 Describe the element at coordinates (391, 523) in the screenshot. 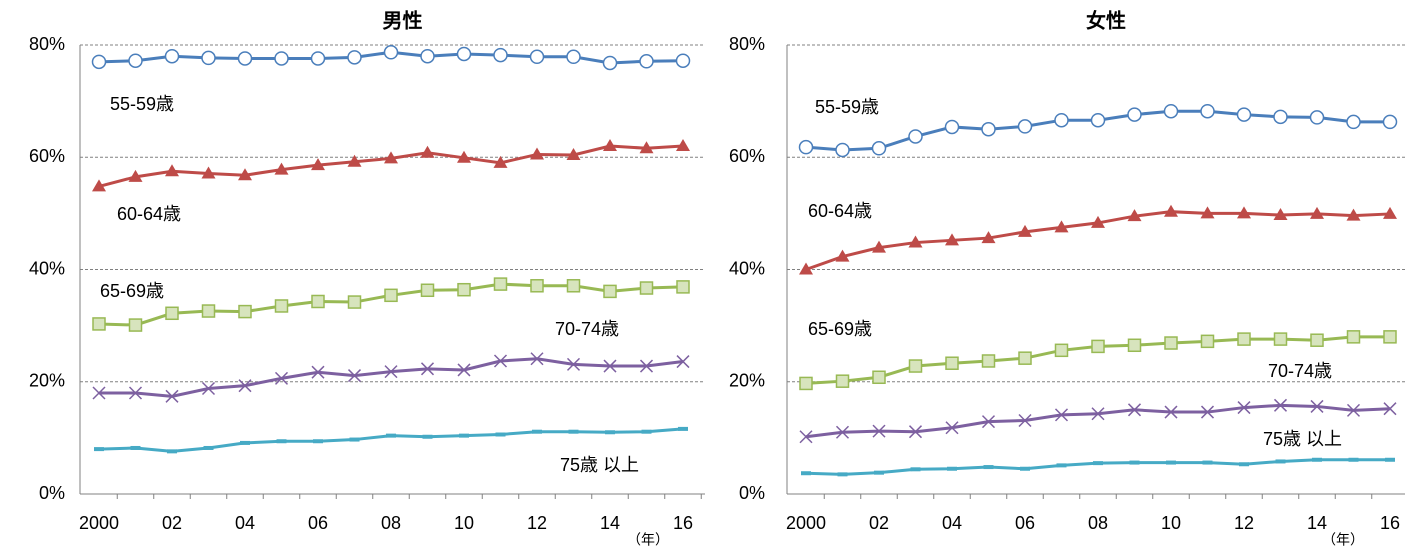

I see `x-tick-label: 08` at that location.